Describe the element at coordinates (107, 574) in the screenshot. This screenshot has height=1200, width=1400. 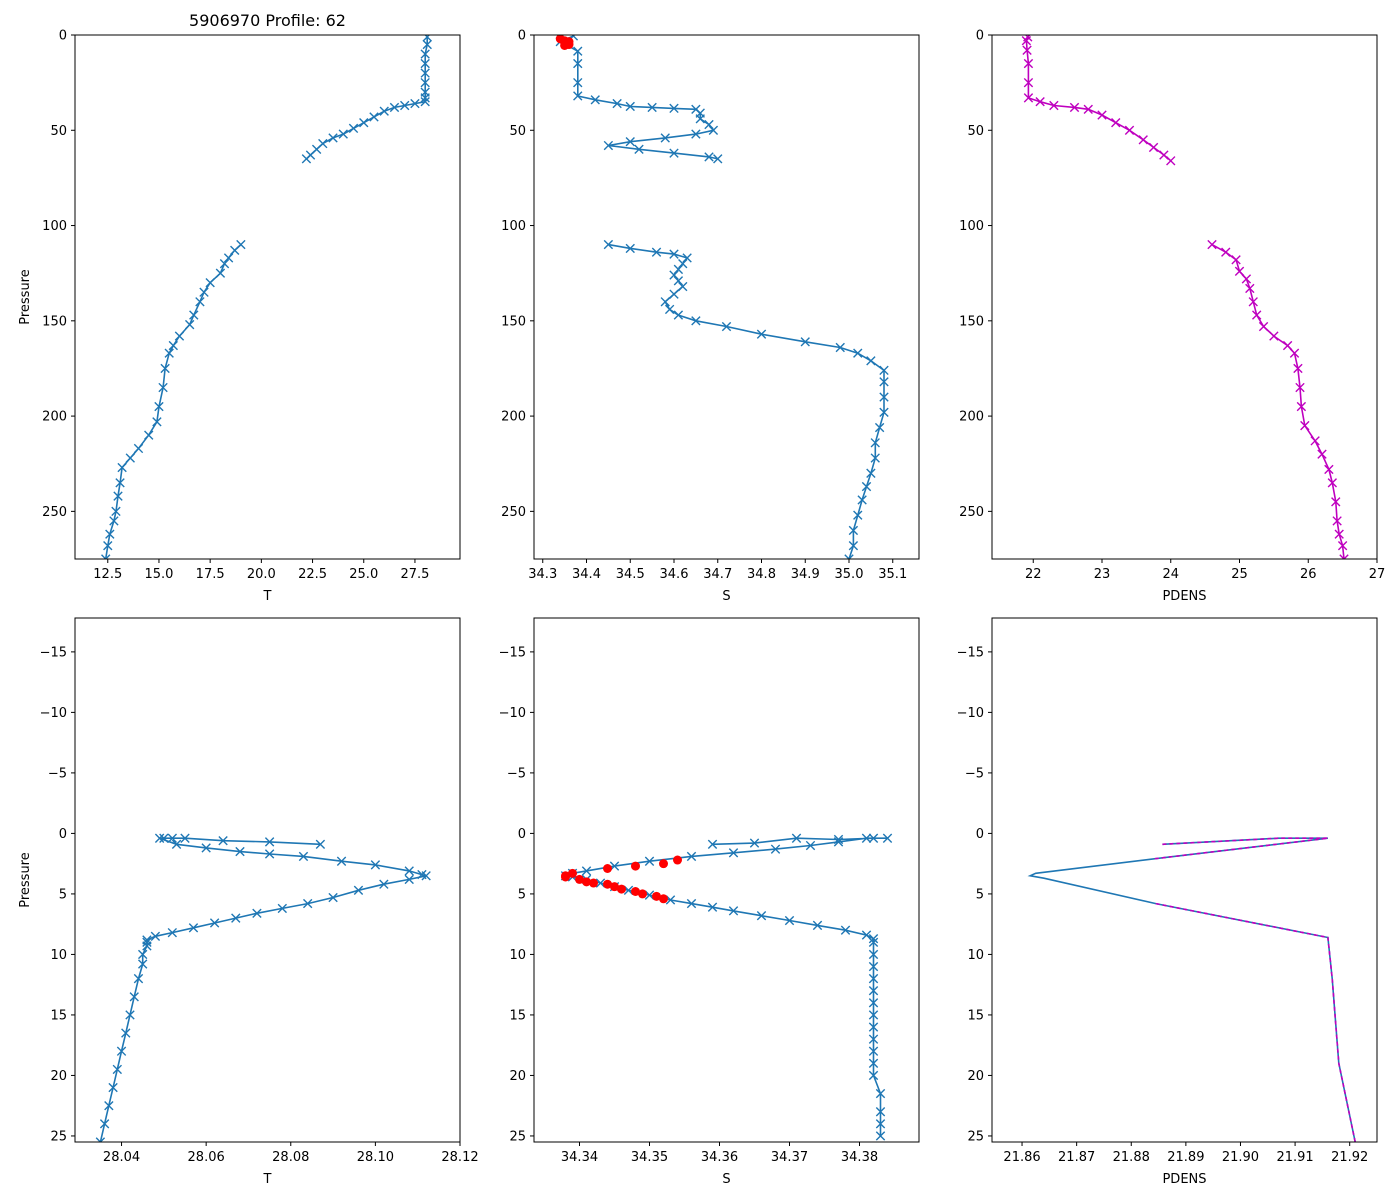
I see `x-tick-label-top-T-0: 12.5` at that location.